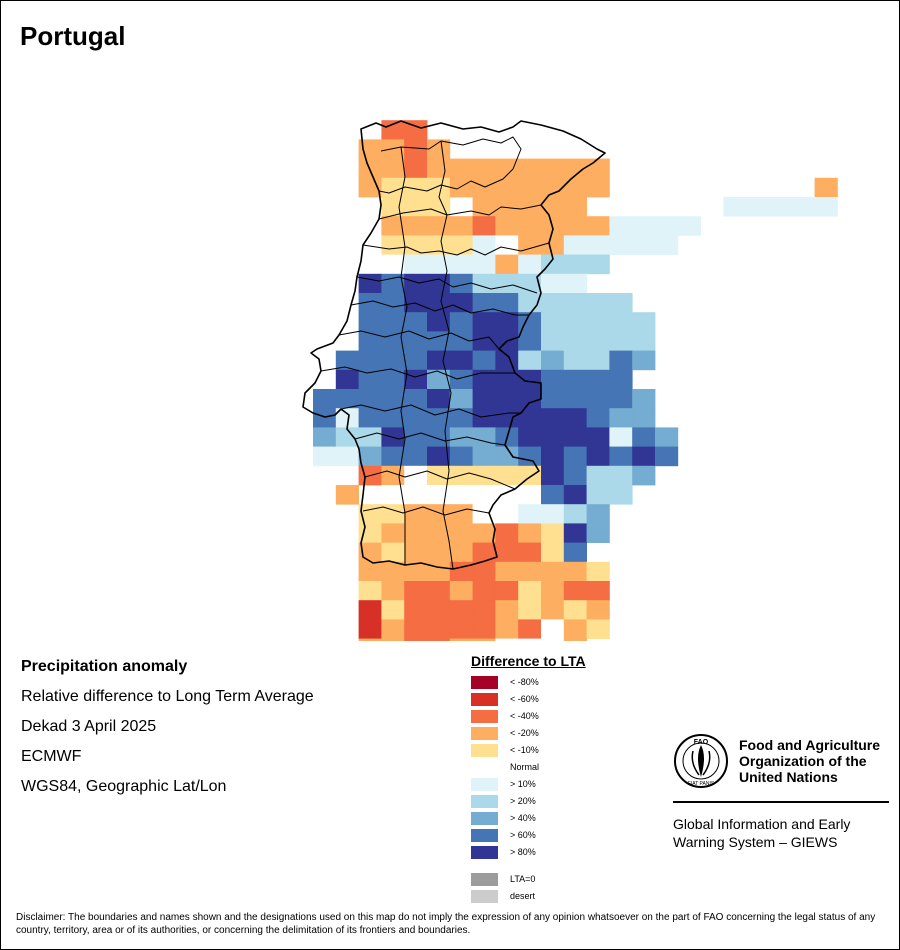 The width and height of the screenshot is (900, 950). I want to click on legend-label: < -80%, so click(524, 682).